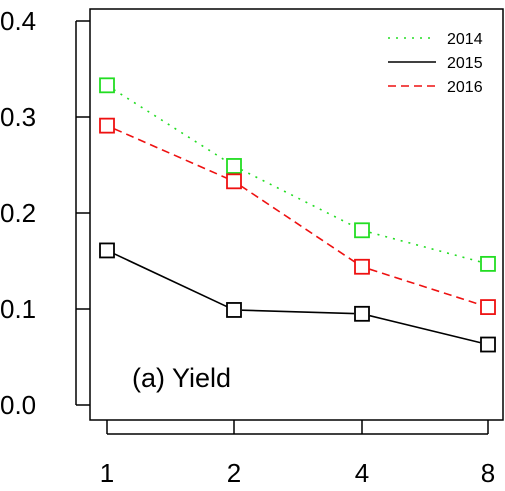 This screenshot has height=491, width=505. Describe the element at coordinates (297, 454) in the screenshot. I see `x-axis: 1 2 4 8` at that location.